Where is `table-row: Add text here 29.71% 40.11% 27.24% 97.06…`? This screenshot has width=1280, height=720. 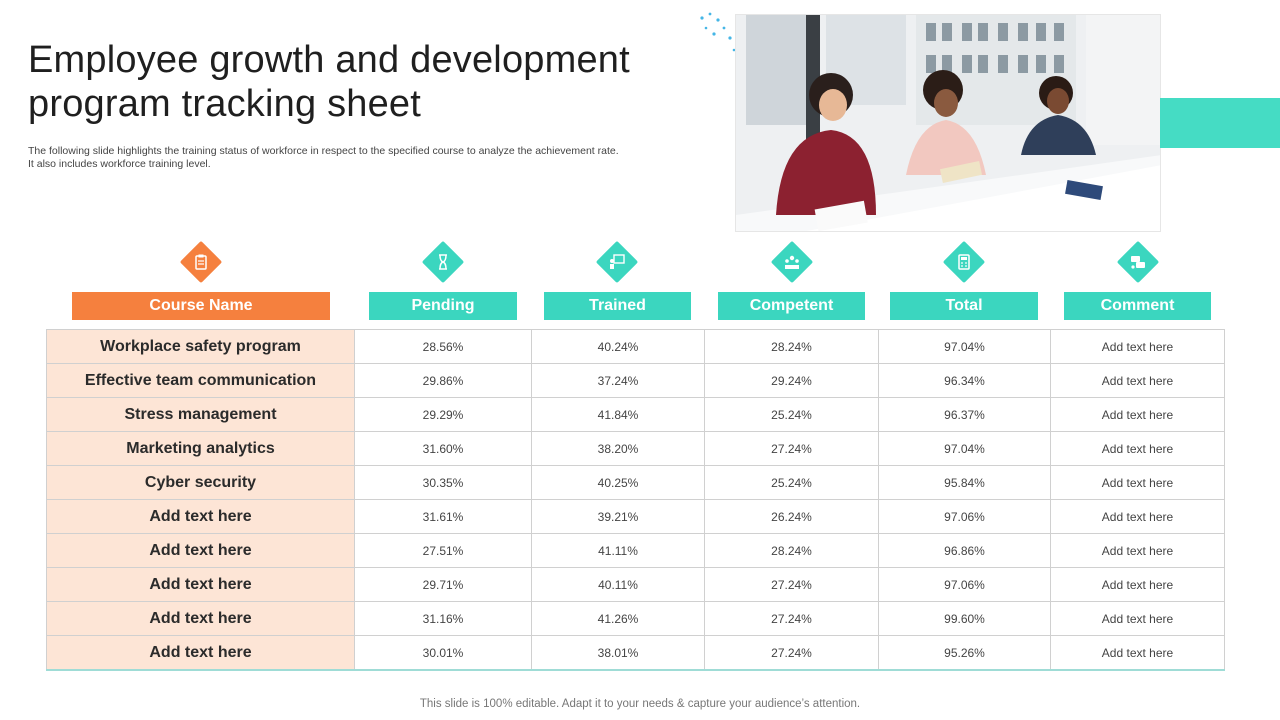
table-row: Add text here 29.71% 40.11% 27.24% 97.06… is located at coordinates (635, 584).